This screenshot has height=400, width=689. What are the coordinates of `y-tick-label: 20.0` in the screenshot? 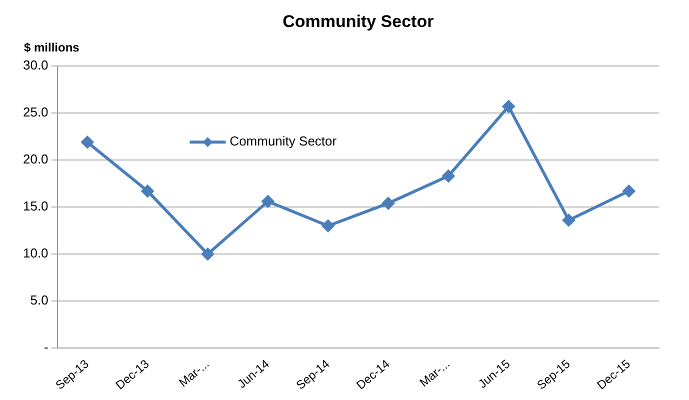 It's located at (35, 159).